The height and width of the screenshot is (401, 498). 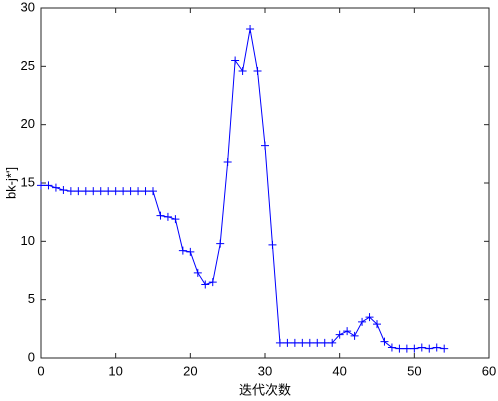 What do you see at coordinates (489, 370) in the screenshot?
I see `x-tick-label: 60` at bounding box center [489, 370].